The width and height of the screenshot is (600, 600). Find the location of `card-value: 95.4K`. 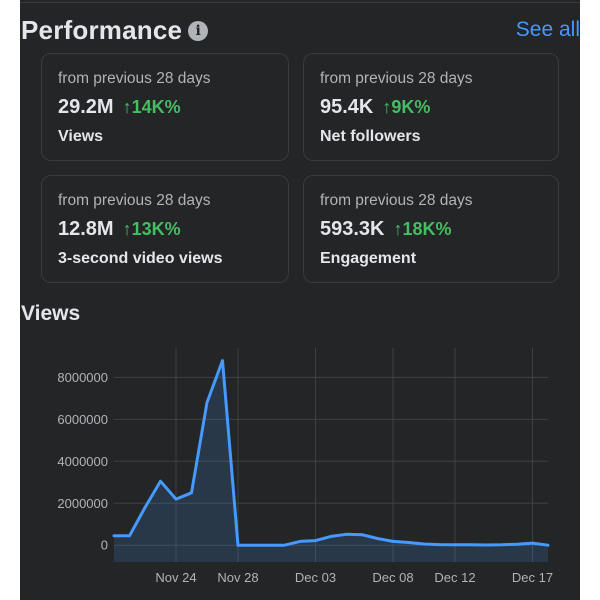

card-value: 95.4K is located at coordinates (347, 107).